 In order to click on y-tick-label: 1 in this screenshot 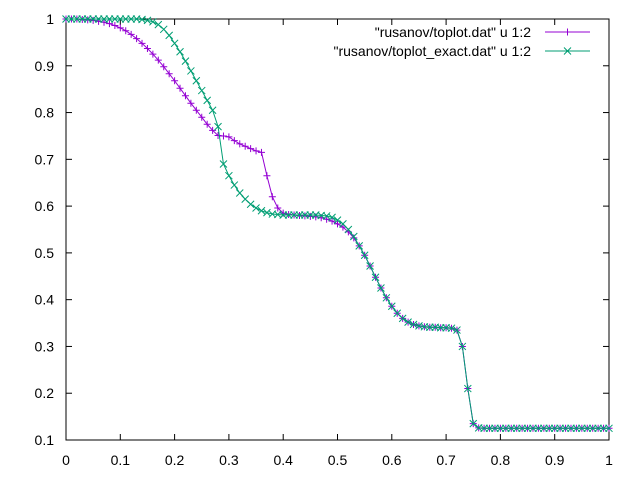, I will do `click(50, 19)`.